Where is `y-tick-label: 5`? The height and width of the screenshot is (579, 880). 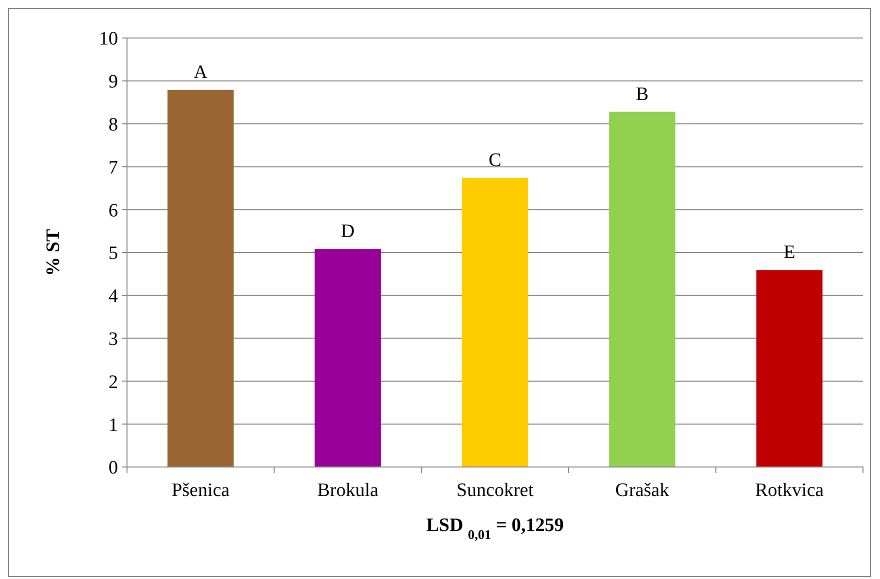
y-tick-label: 5 is located at coordinates (113, 253).